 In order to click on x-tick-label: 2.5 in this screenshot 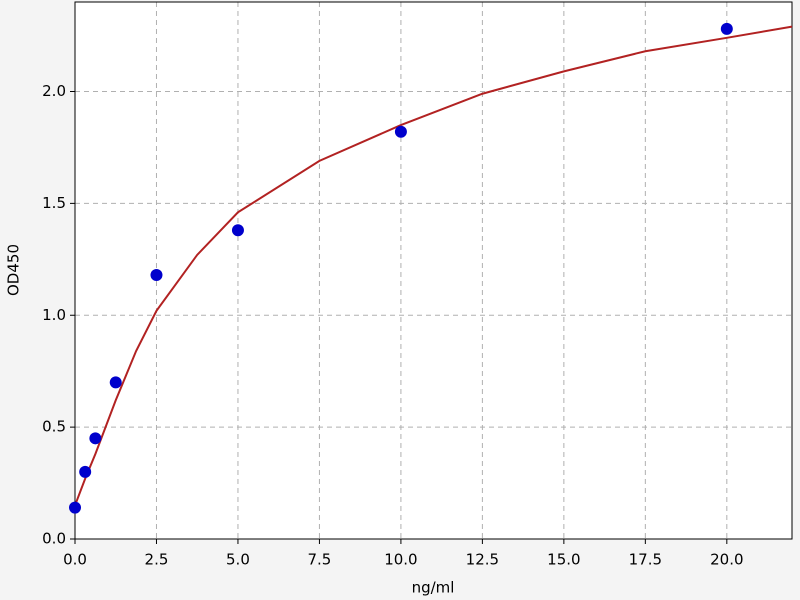, I will do `click(157, 560)`.